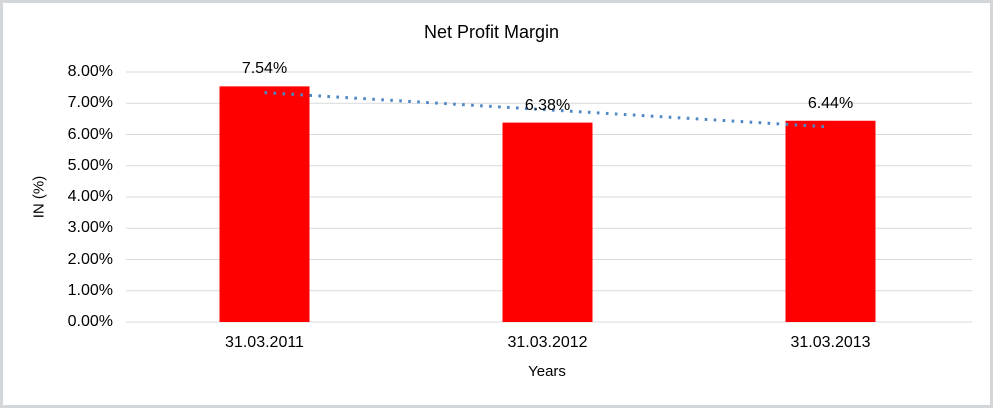 This screenshot has width=993, height=408. Describe the element at coordinates (264, 69) in the screenshot. I see `bar-value-label: 7.54%` at that location.